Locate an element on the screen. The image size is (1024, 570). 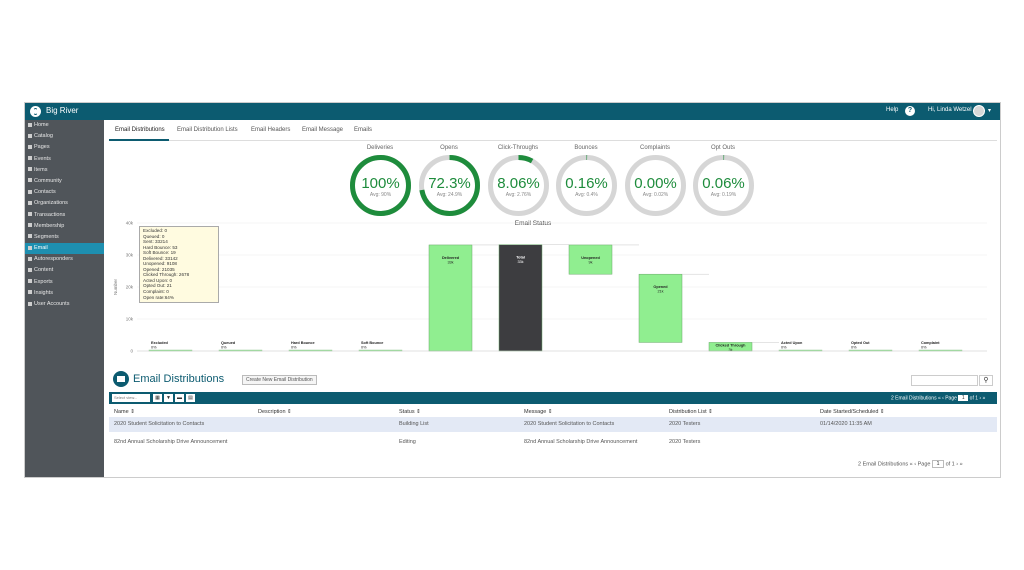
tooltip-line: Excluded: 0 is located at coordinates (155, 230).